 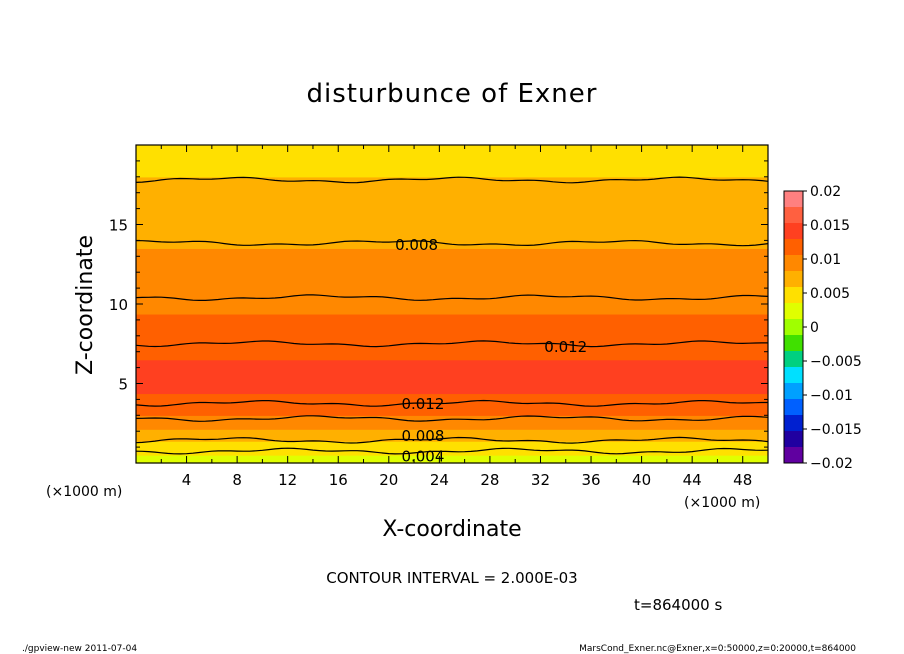 What do you see at coordinates (825, 192) in the screenshot?
I see `colorbar-tick-label: 0.02` at bounding box center [825, 192].